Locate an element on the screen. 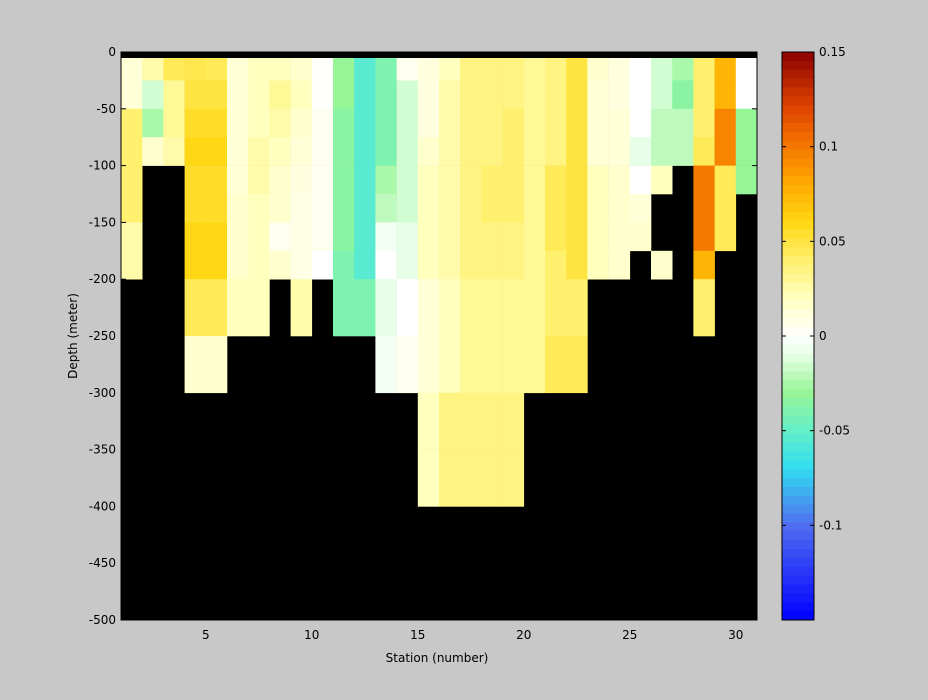 The height and width of the screenshot is (700, 928). colorbar-tick-label: 0 is located at coordinates (823, 336).